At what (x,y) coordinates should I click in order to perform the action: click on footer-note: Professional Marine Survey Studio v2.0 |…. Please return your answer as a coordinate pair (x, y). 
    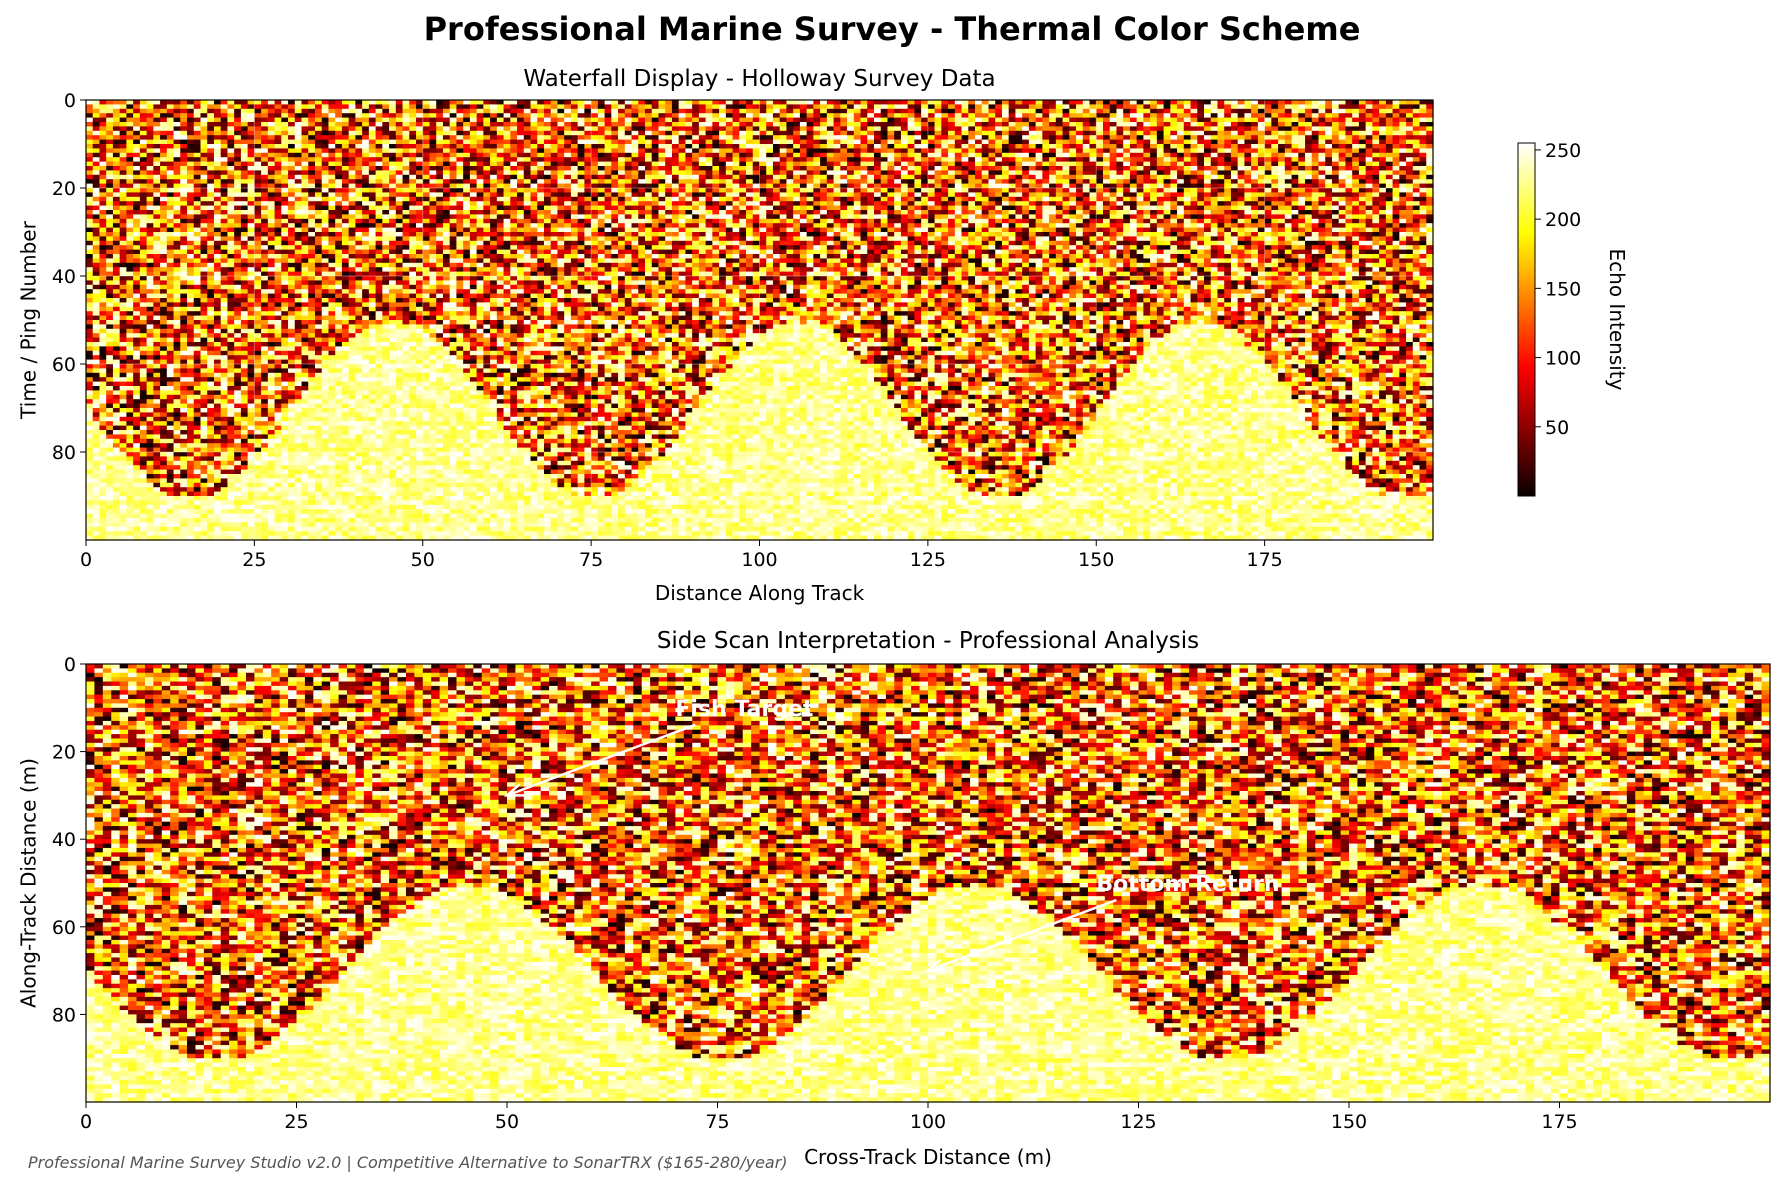
    Looking at the image, I should click on (408, 1162).